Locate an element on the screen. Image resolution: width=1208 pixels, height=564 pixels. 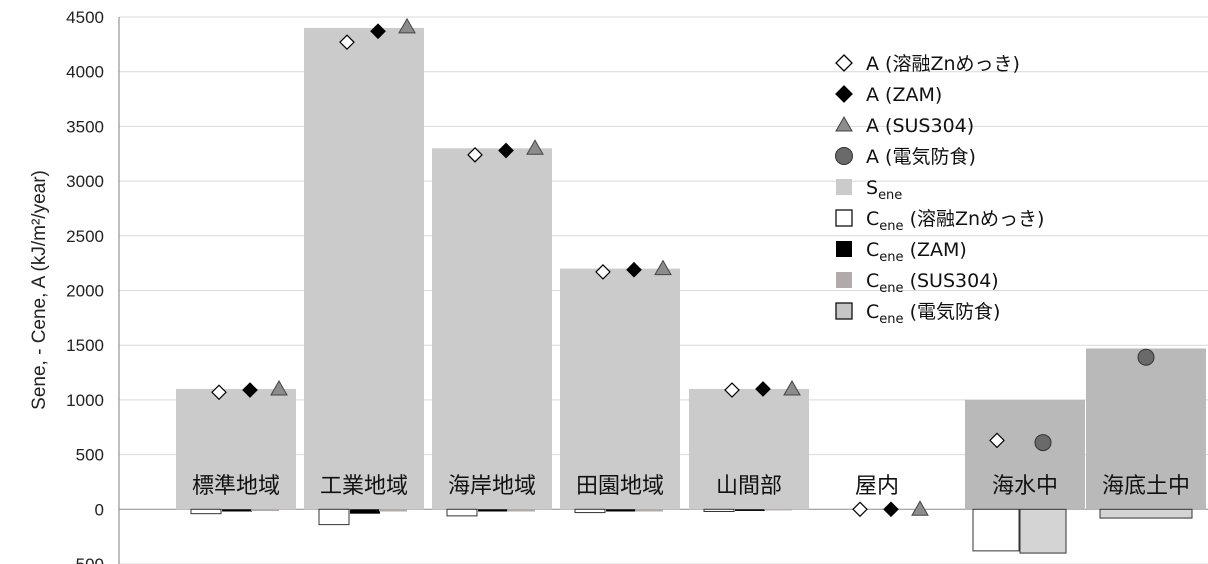
y-tick-labels: 4500 4000 3500 3000 2500 2000 1500 1000 500 0 -500 is located at coordinates (85, 286).